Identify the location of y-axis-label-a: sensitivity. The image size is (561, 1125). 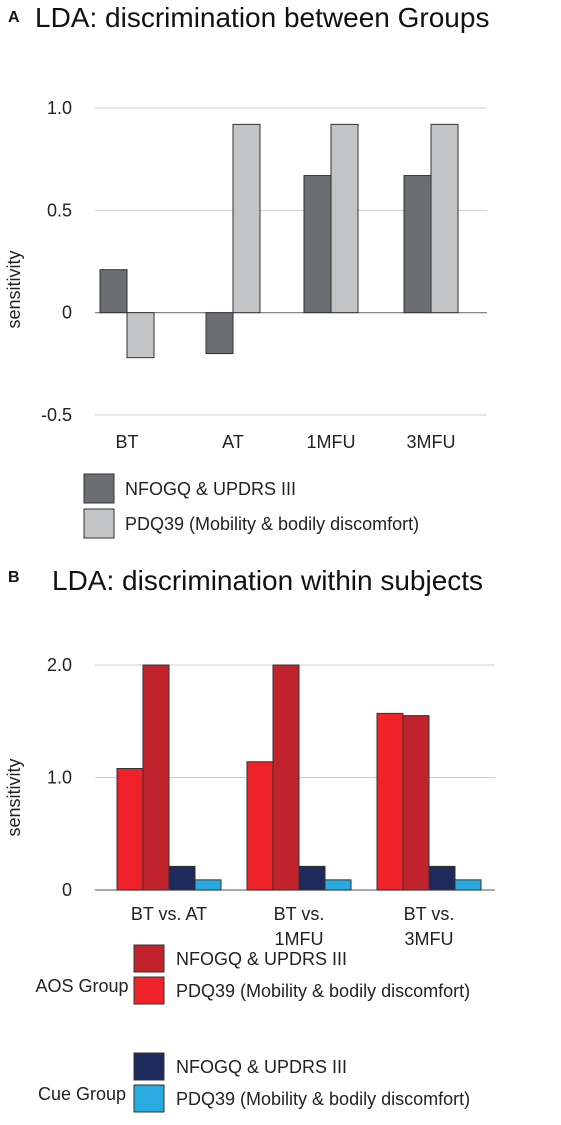
(14, 289).